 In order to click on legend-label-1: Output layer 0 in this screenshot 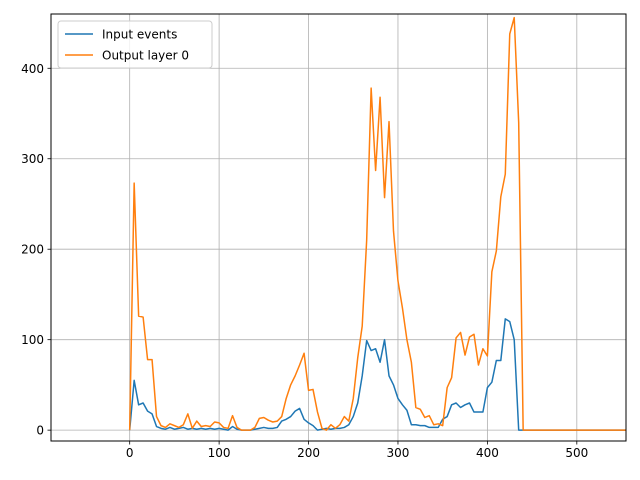, I will do `click(145, 56)`.